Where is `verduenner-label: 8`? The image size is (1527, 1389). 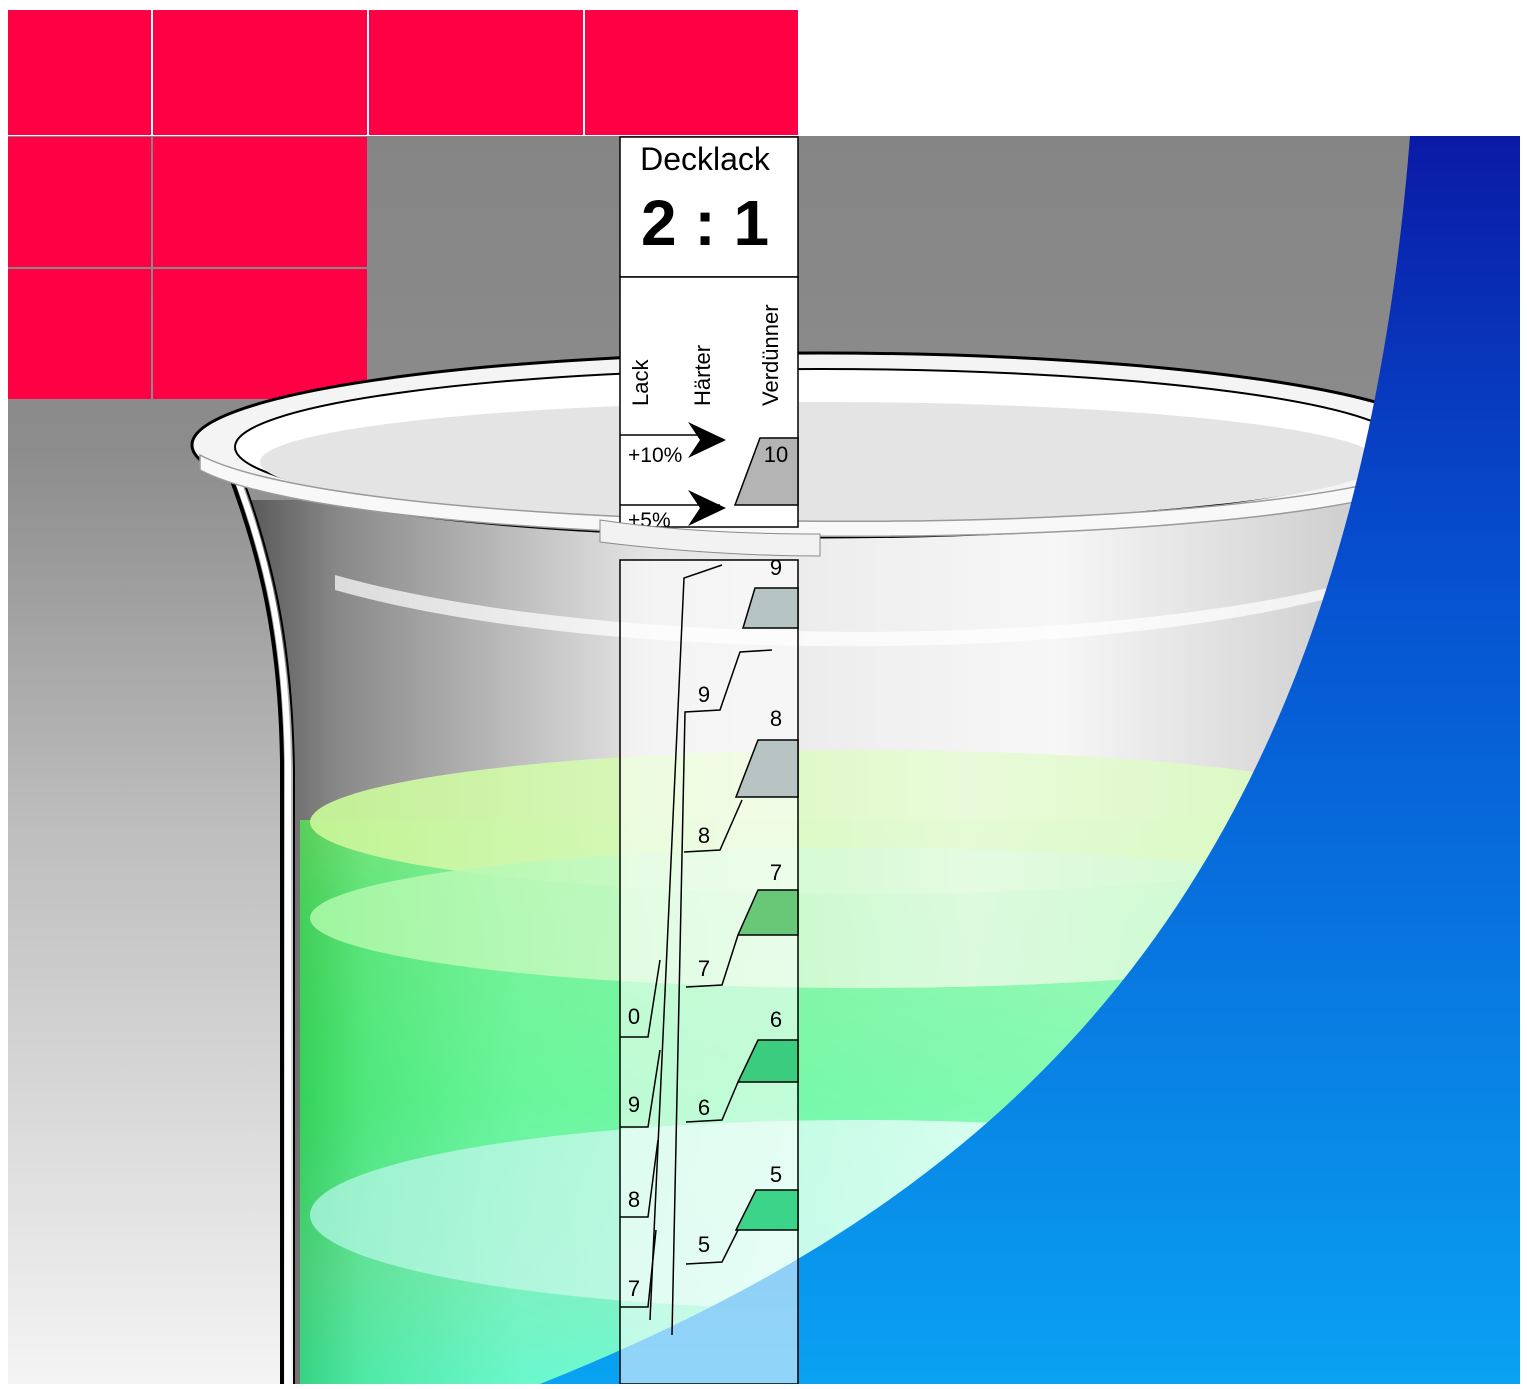 verduenner-label: 8 is located at coordinates (776, 718).